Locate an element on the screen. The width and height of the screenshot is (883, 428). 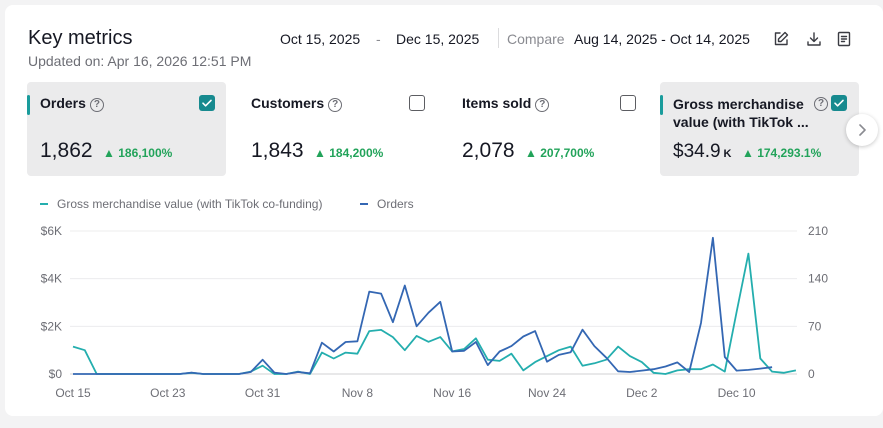
metric-change: ▲ 184,200% is located at coordinates (349, 153).